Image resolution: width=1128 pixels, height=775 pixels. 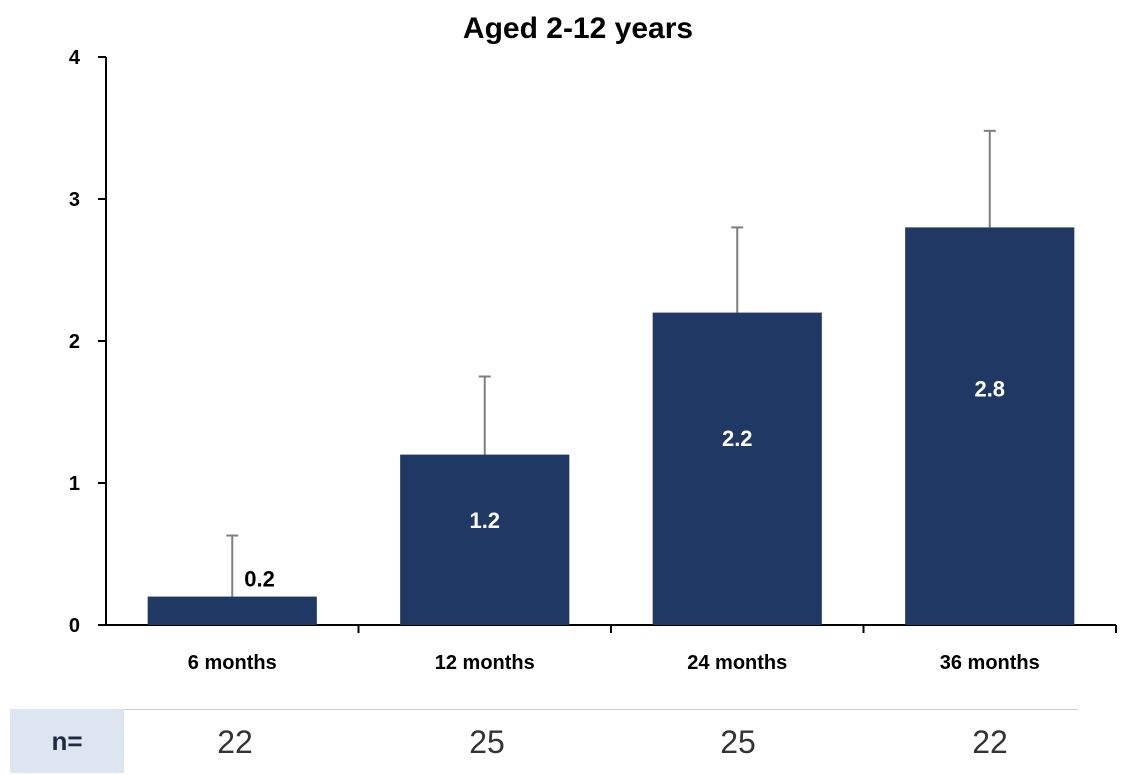 I want to click on sample-size-36-months: 22, so click(x=990, y=742).